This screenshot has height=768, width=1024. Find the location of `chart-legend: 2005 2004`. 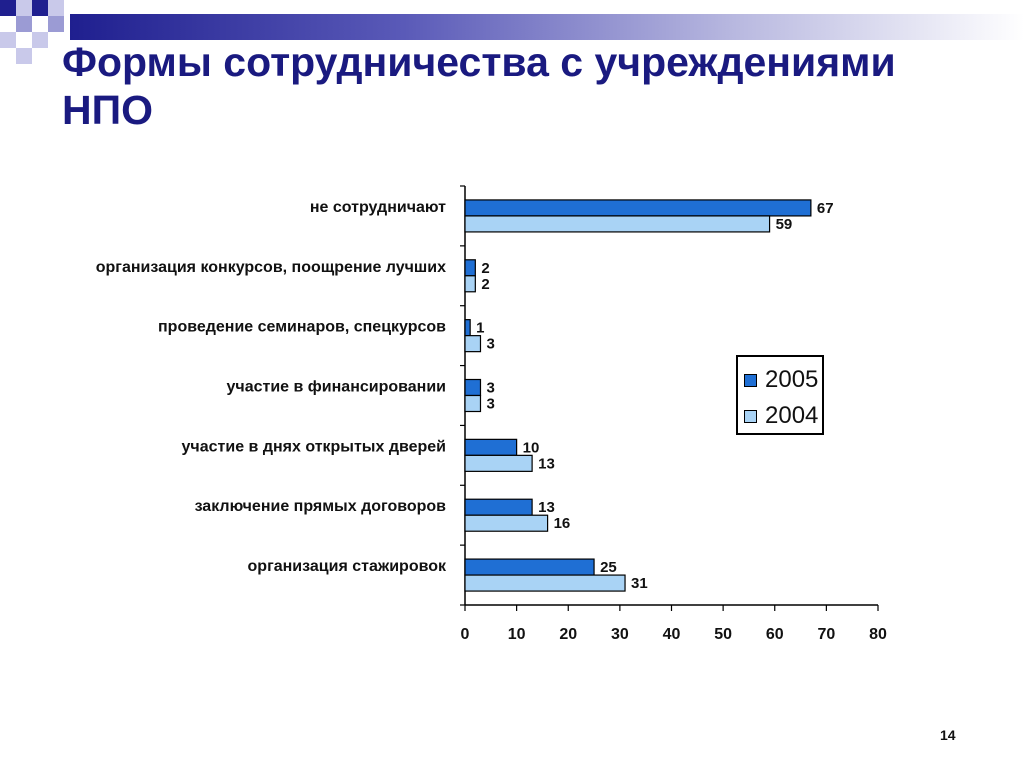

chart-legend: 2005 2004 is located at coordinates (780, 395).